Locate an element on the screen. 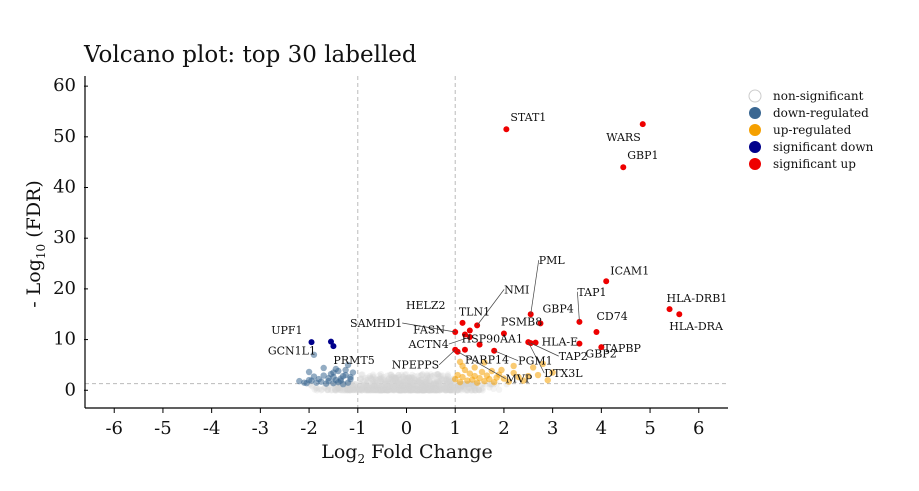 The image size is (919, 491). label-leader-line is located at coordinates (490, 307).